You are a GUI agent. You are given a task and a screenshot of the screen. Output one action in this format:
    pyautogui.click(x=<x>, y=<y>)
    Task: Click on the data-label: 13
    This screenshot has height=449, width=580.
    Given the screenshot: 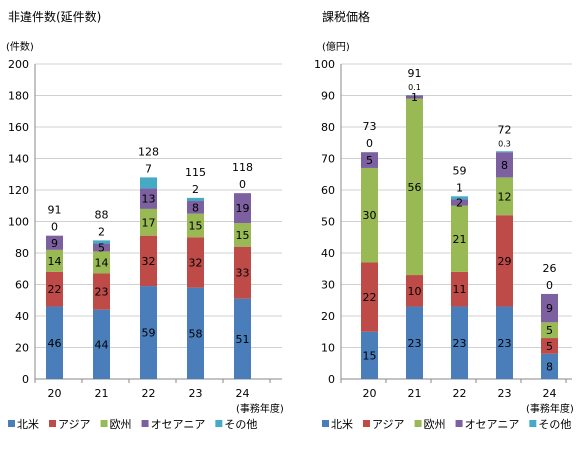 What is the action you would take?
    pyautogui.click(x=149, y=199)
    